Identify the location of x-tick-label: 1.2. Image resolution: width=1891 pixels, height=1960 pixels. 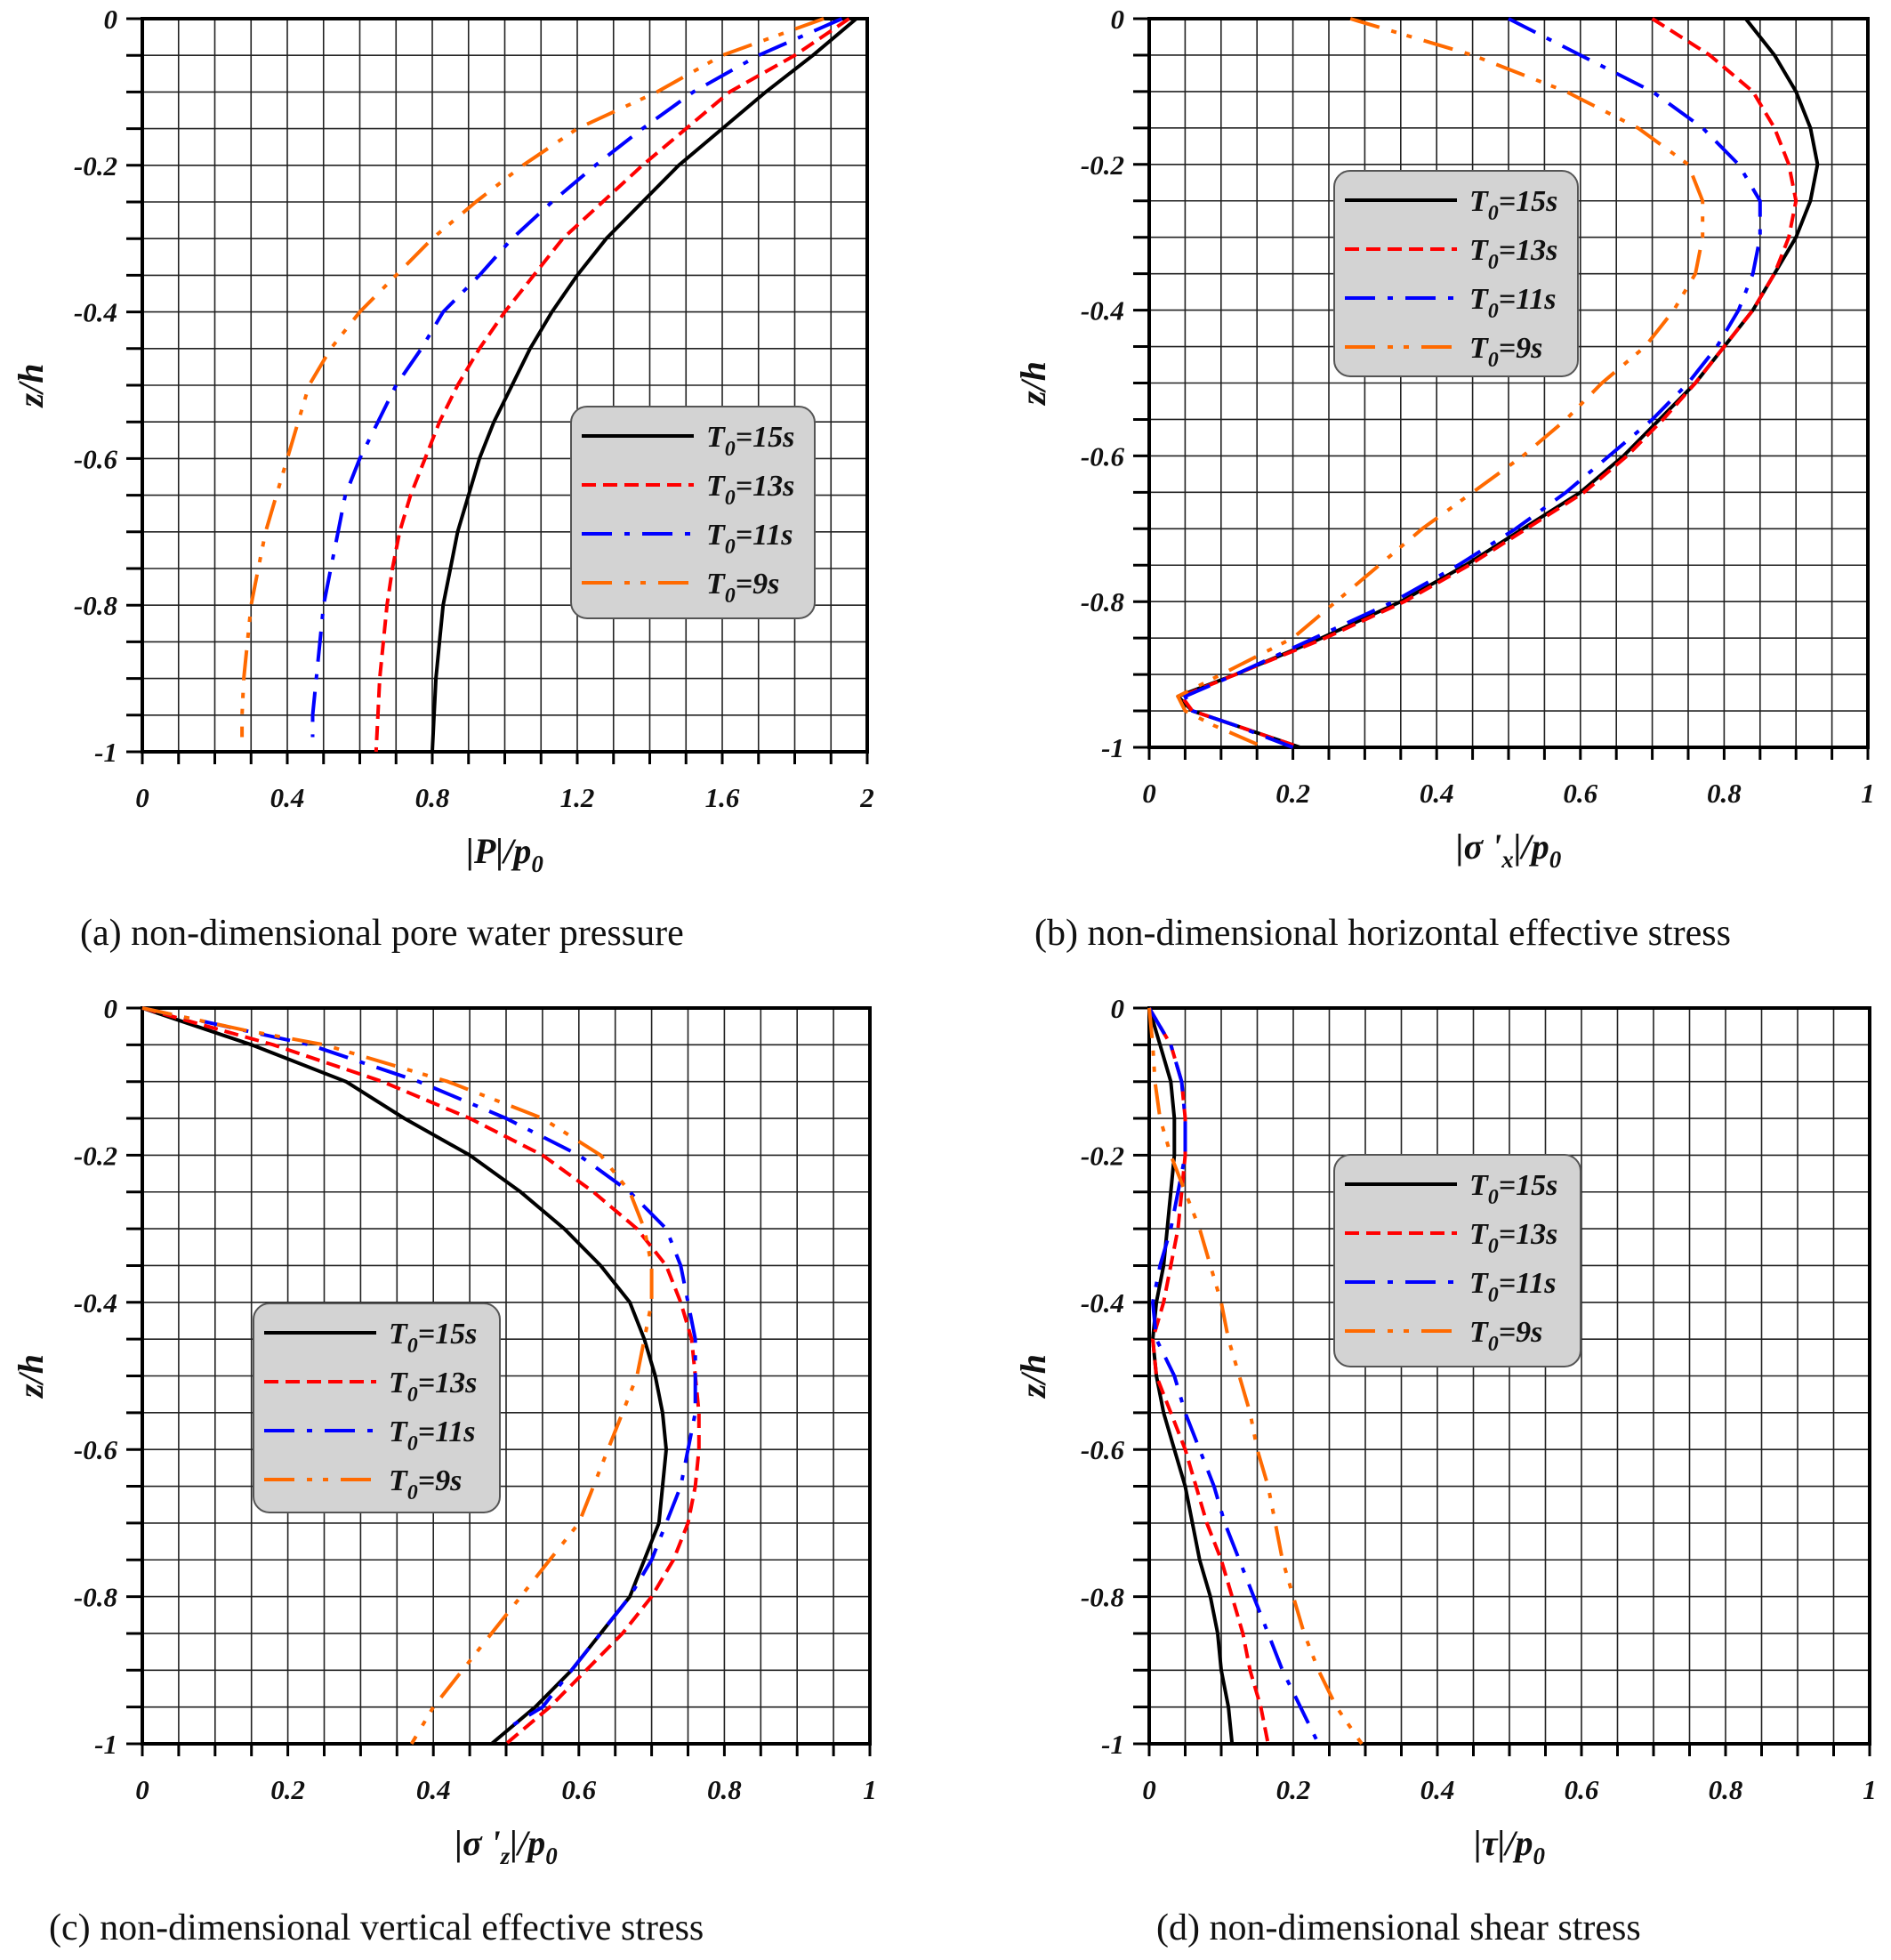
(577, 798).